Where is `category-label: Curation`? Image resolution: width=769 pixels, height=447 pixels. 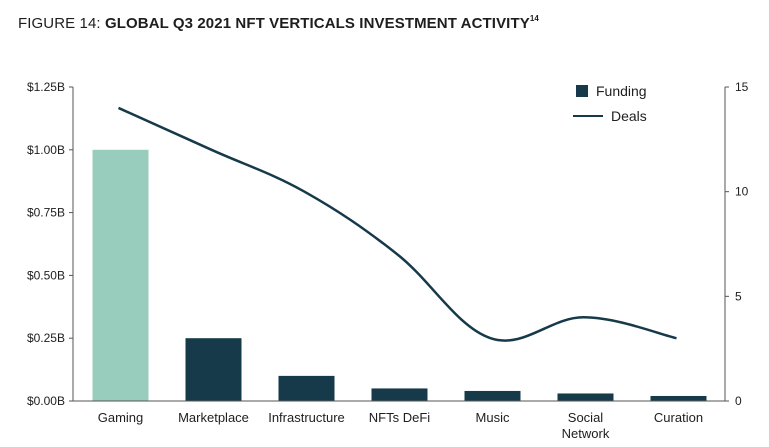
category-label: Curation is located at coordinates (678, 417).